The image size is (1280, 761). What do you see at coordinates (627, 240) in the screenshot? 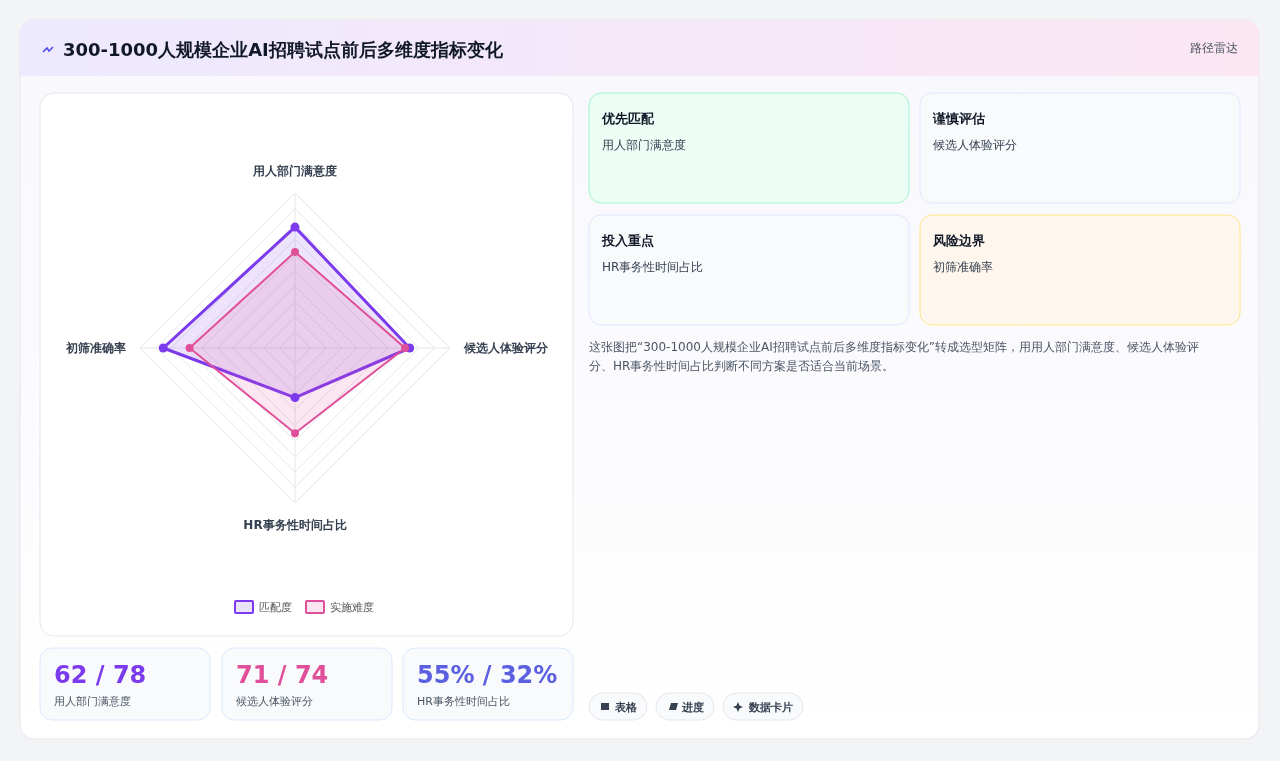
I see `text: 投入重点` at bounding box center [627, 240].